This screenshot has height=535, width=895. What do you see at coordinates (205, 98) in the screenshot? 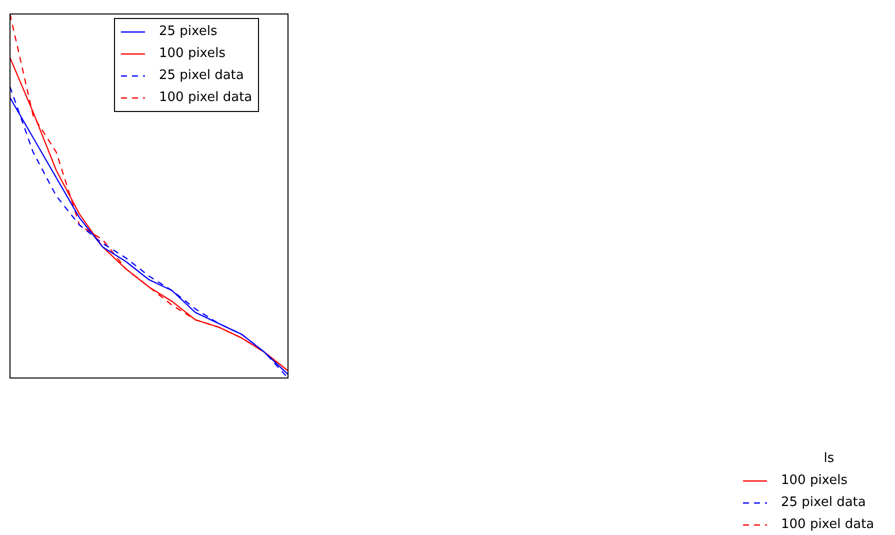
I see `legend-label: 100 pixel data` at bounding box center [205, 98].